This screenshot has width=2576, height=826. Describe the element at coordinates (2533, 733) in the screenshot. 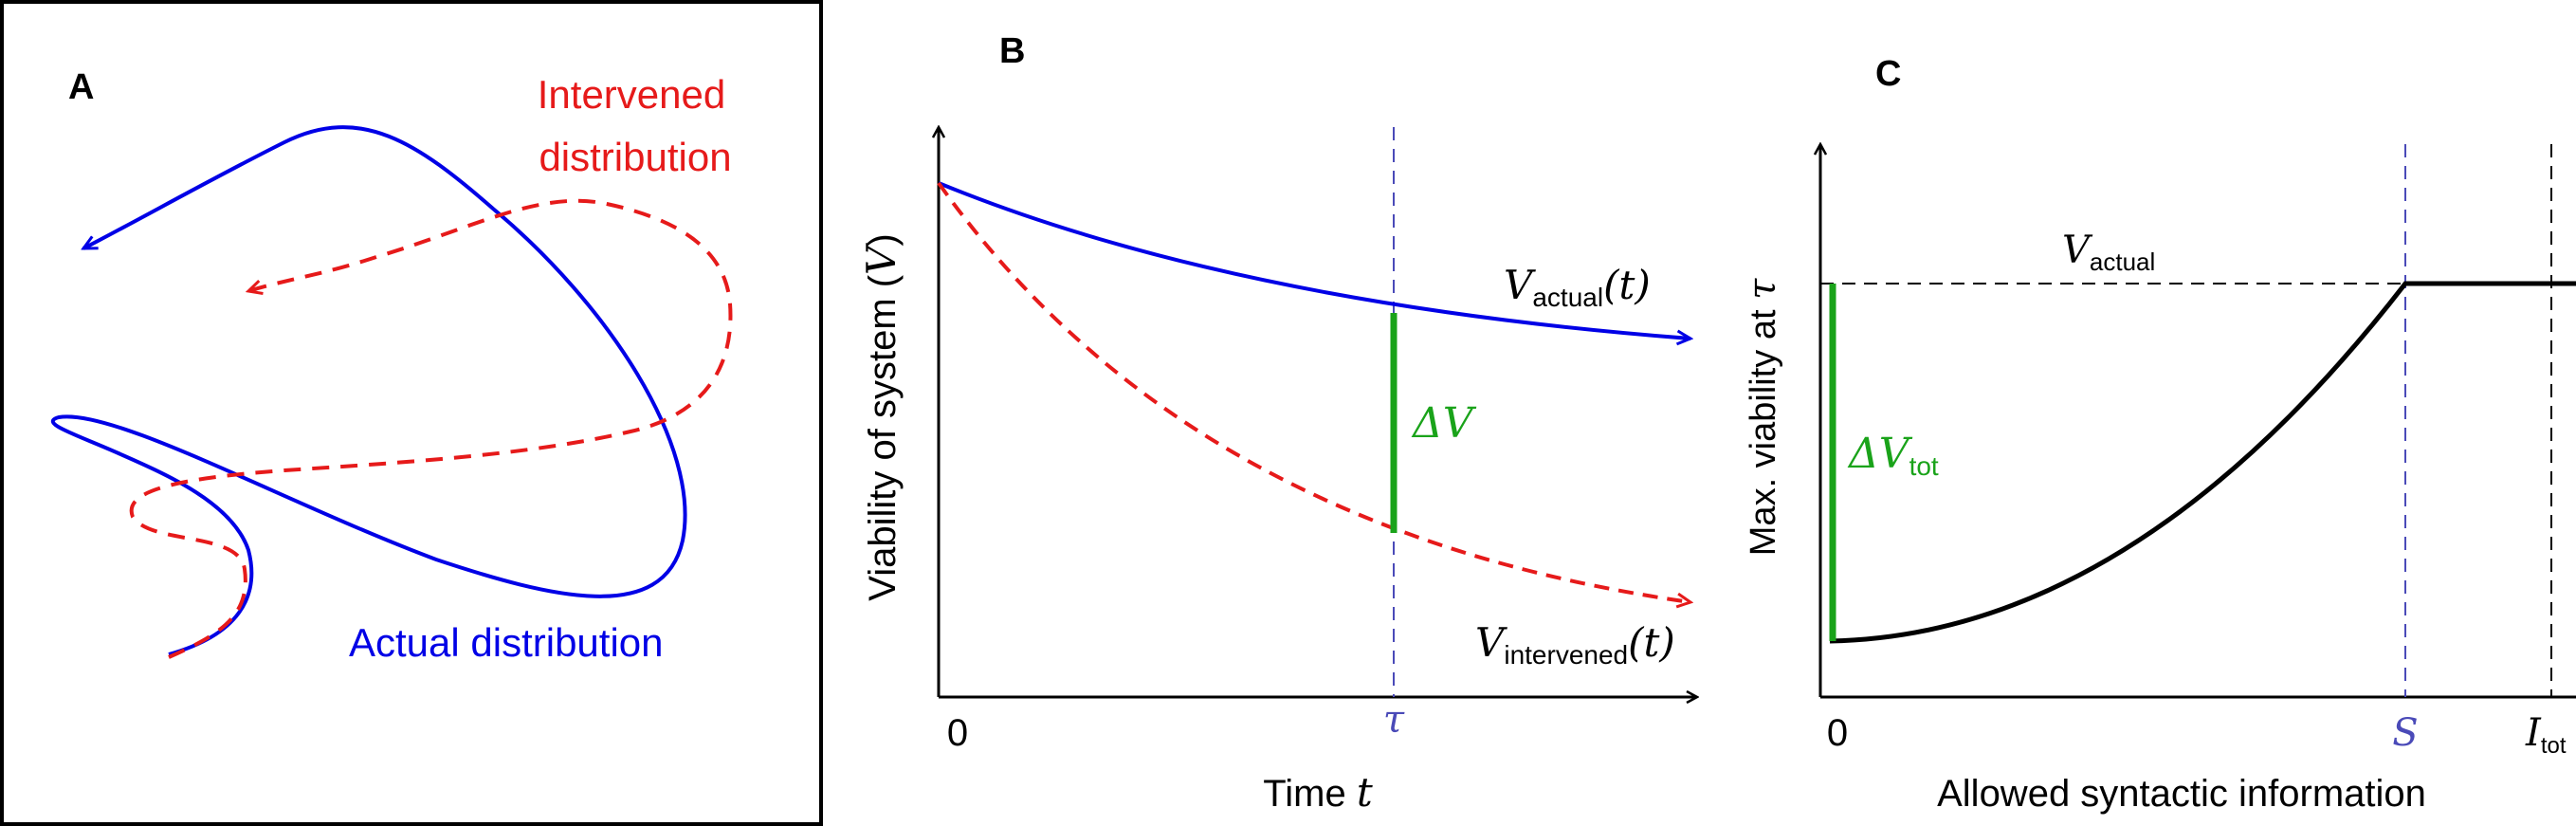

I see `panel-c-itot-var: I` at that location.